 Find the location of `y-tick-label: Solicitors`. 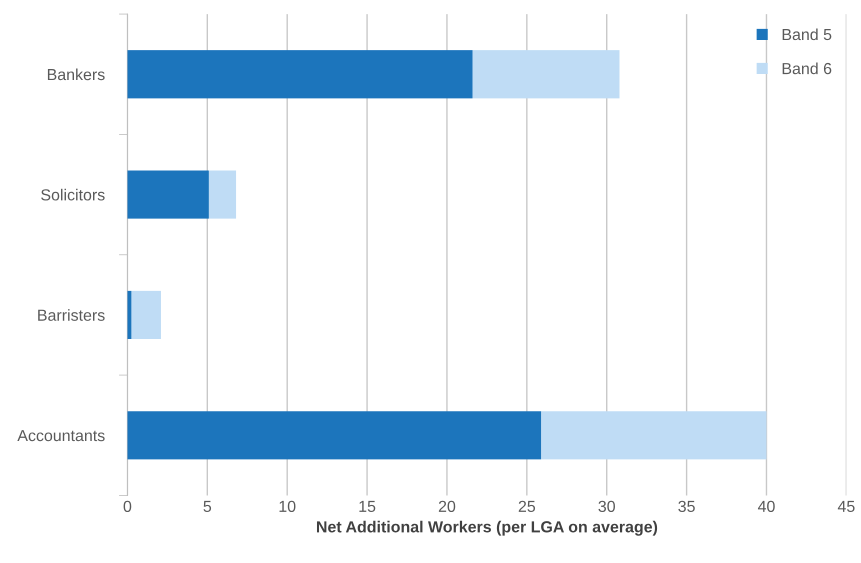

y-tick-label: Solicitors is located at coordinates (73, 194).